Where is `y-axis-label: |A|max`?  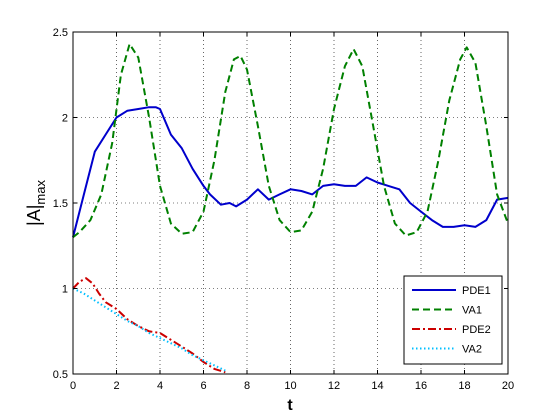
y-axis-label: |A|max is located at coordinates (36, 203).